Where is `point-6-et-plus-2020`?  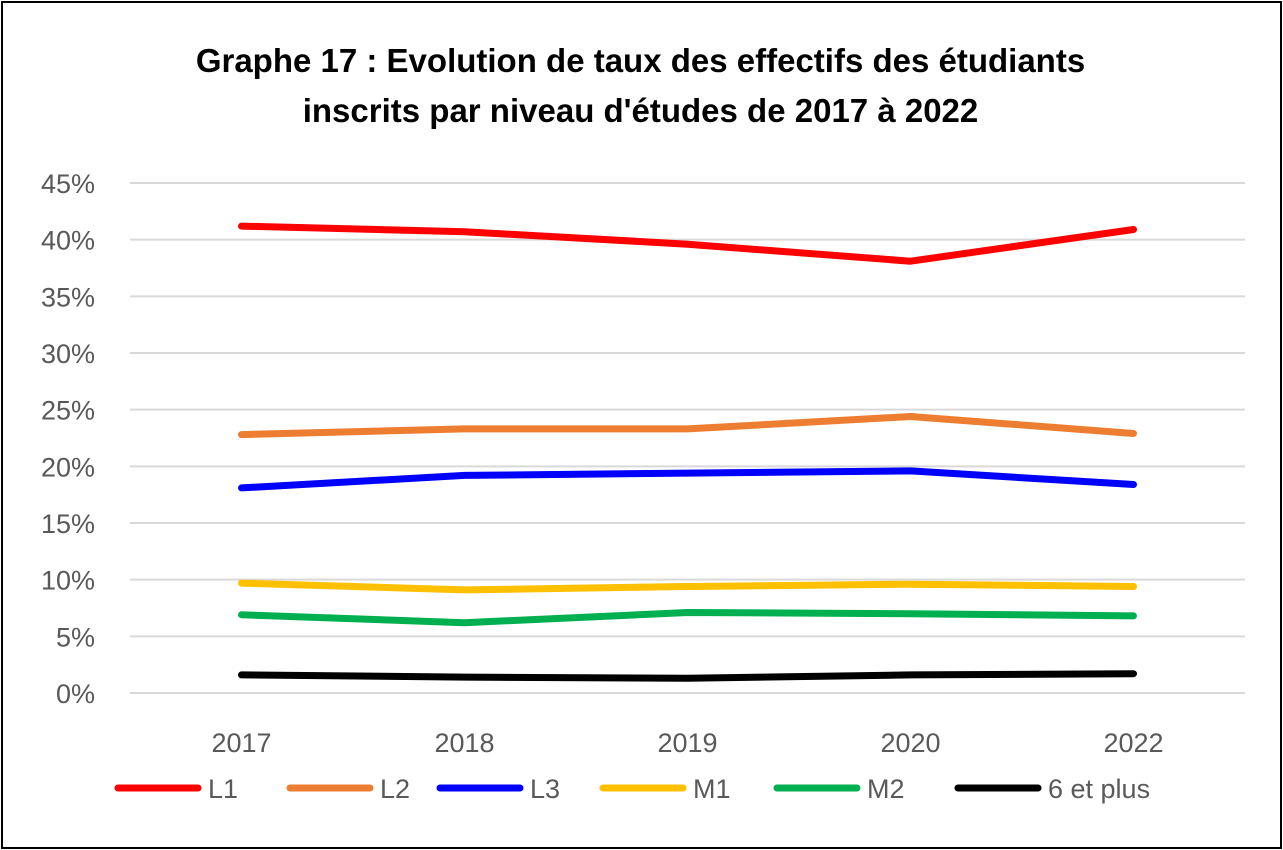 point-6-et-plus-2020 is located at coordinates (910, 674).